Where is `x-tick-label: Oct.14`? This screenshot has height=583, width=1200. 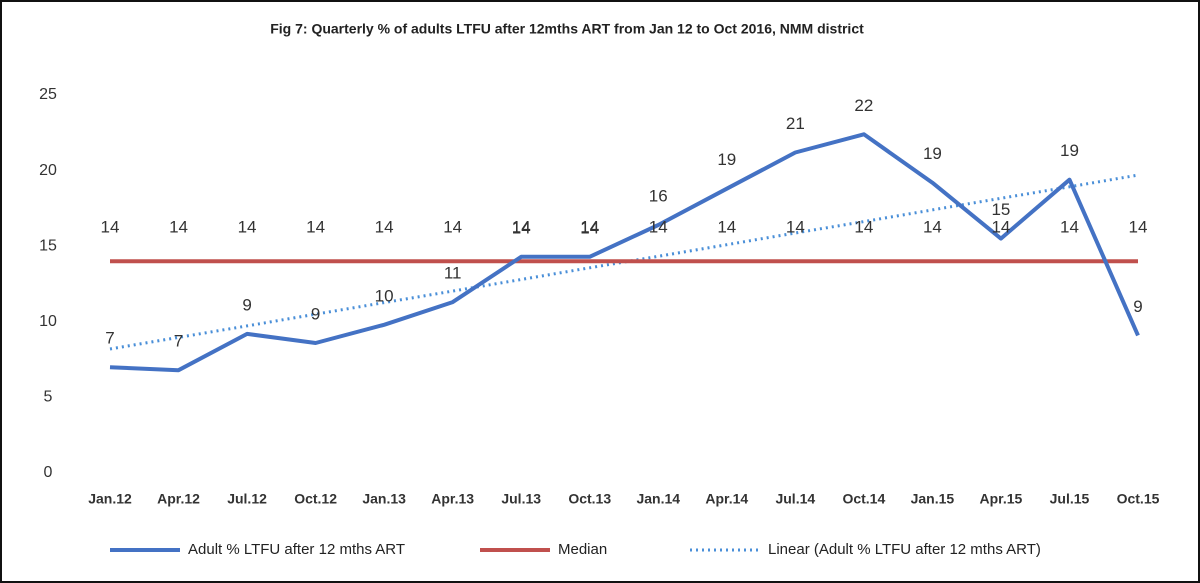 x-tick-label: Oct.14 is located at coordinates (863, 499).